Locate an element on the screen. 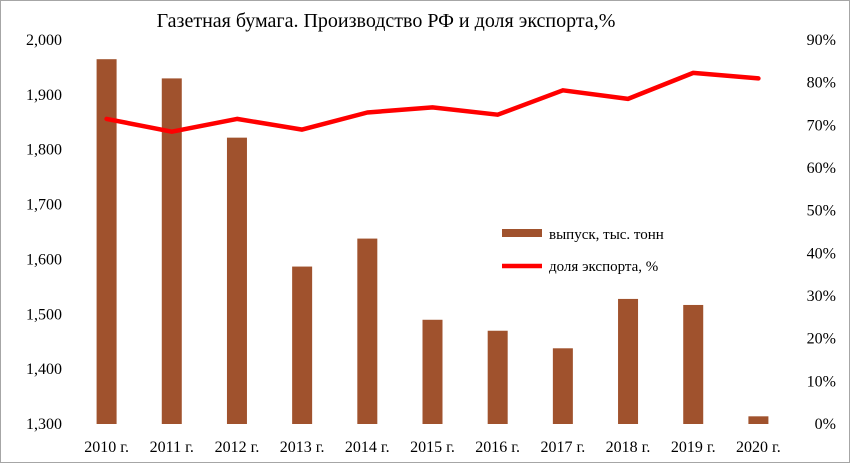  category-label: 2012 г. is located at coordinates (237, 447).